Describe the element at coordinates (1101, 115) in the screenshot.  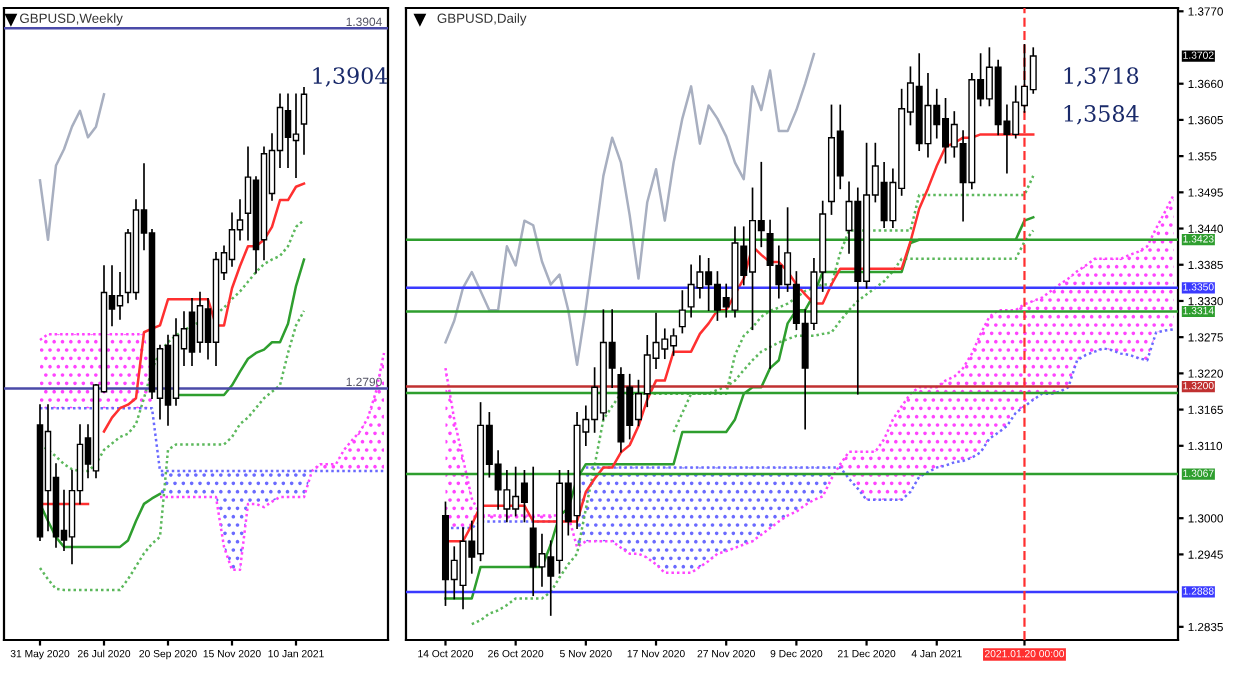
I see `annotation: 1,3584` at that location.